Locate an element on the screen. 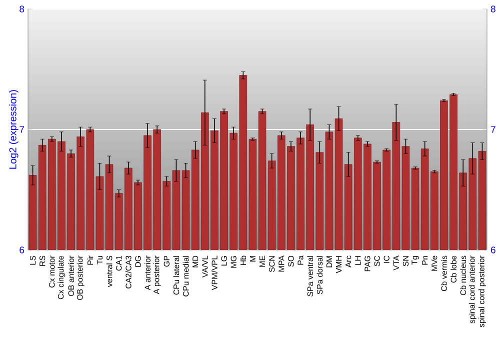 The width and height of the screenshot is (500, 350). x-tick-label: Cb lobe is located at coordinates (453, 269).